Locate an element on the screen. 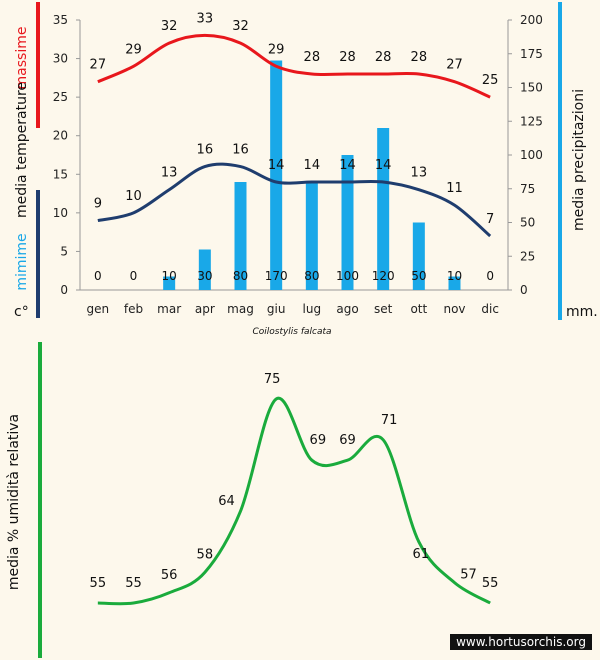 The image size is (600, 660). precipitation-label: media precipitazioni is located at coordinates (579, 160).